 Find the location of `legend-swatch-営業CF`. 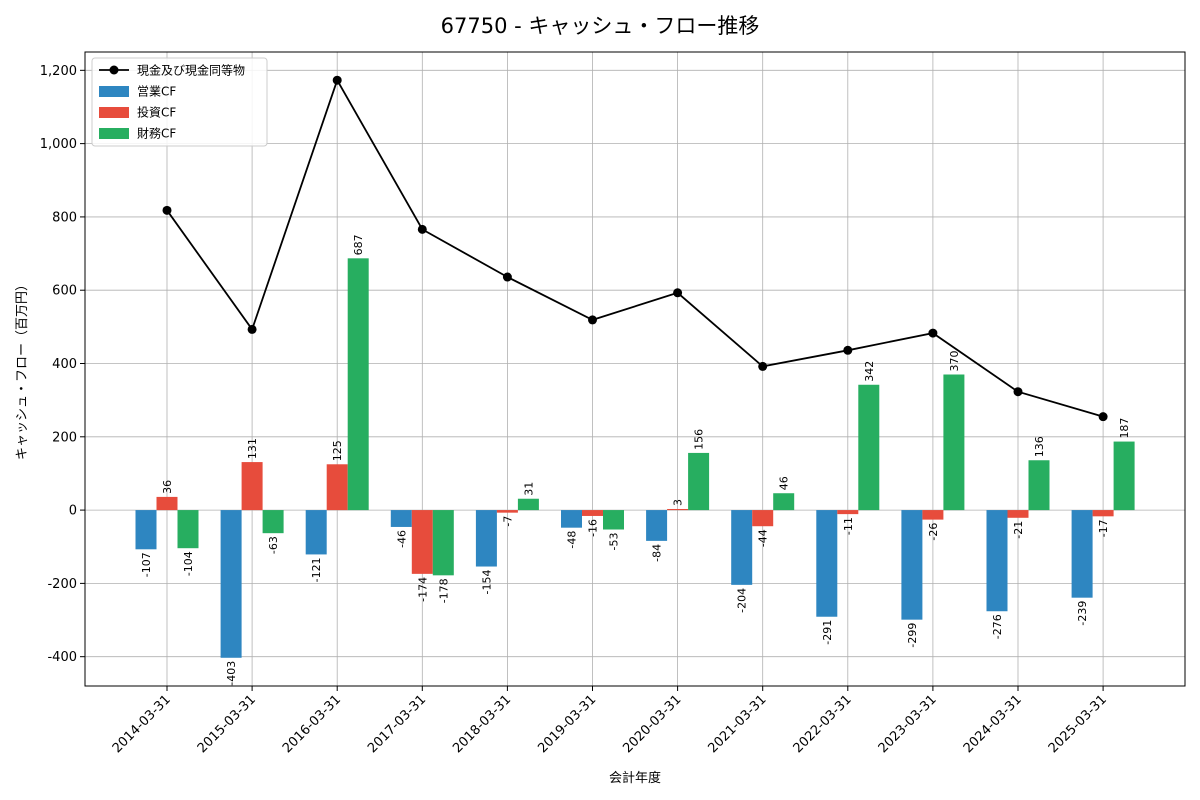

legend-swatch-営業CF is located at coordinates (114, 91).